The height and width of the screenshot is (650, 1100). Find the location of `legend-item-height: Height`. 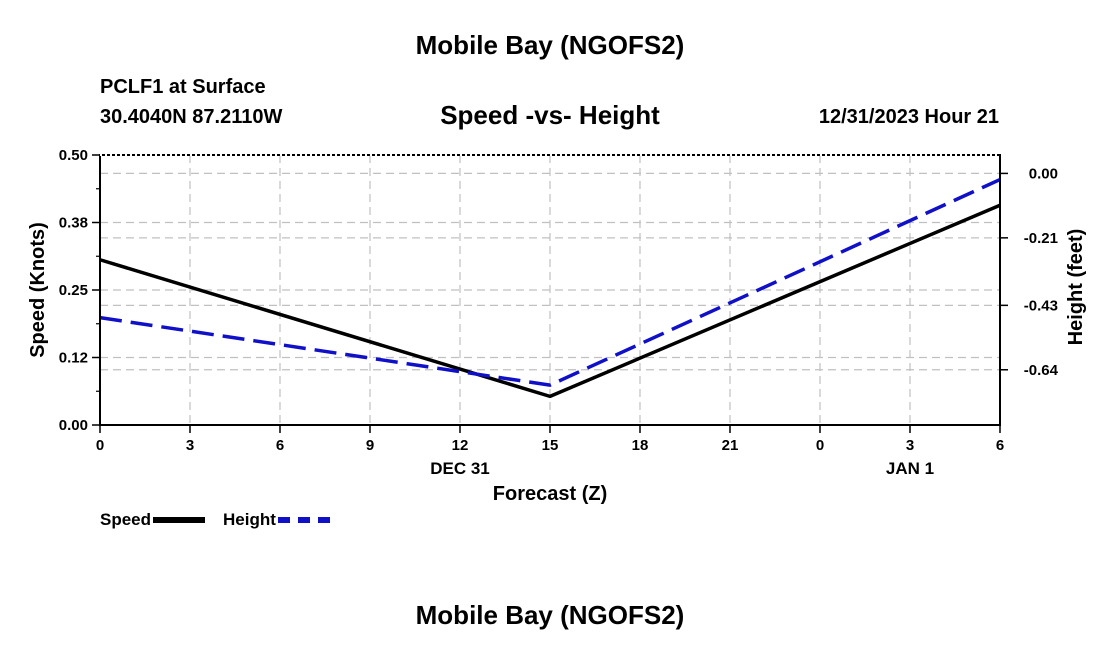

legend-item-height: Height is located at coordinates (276, 520).